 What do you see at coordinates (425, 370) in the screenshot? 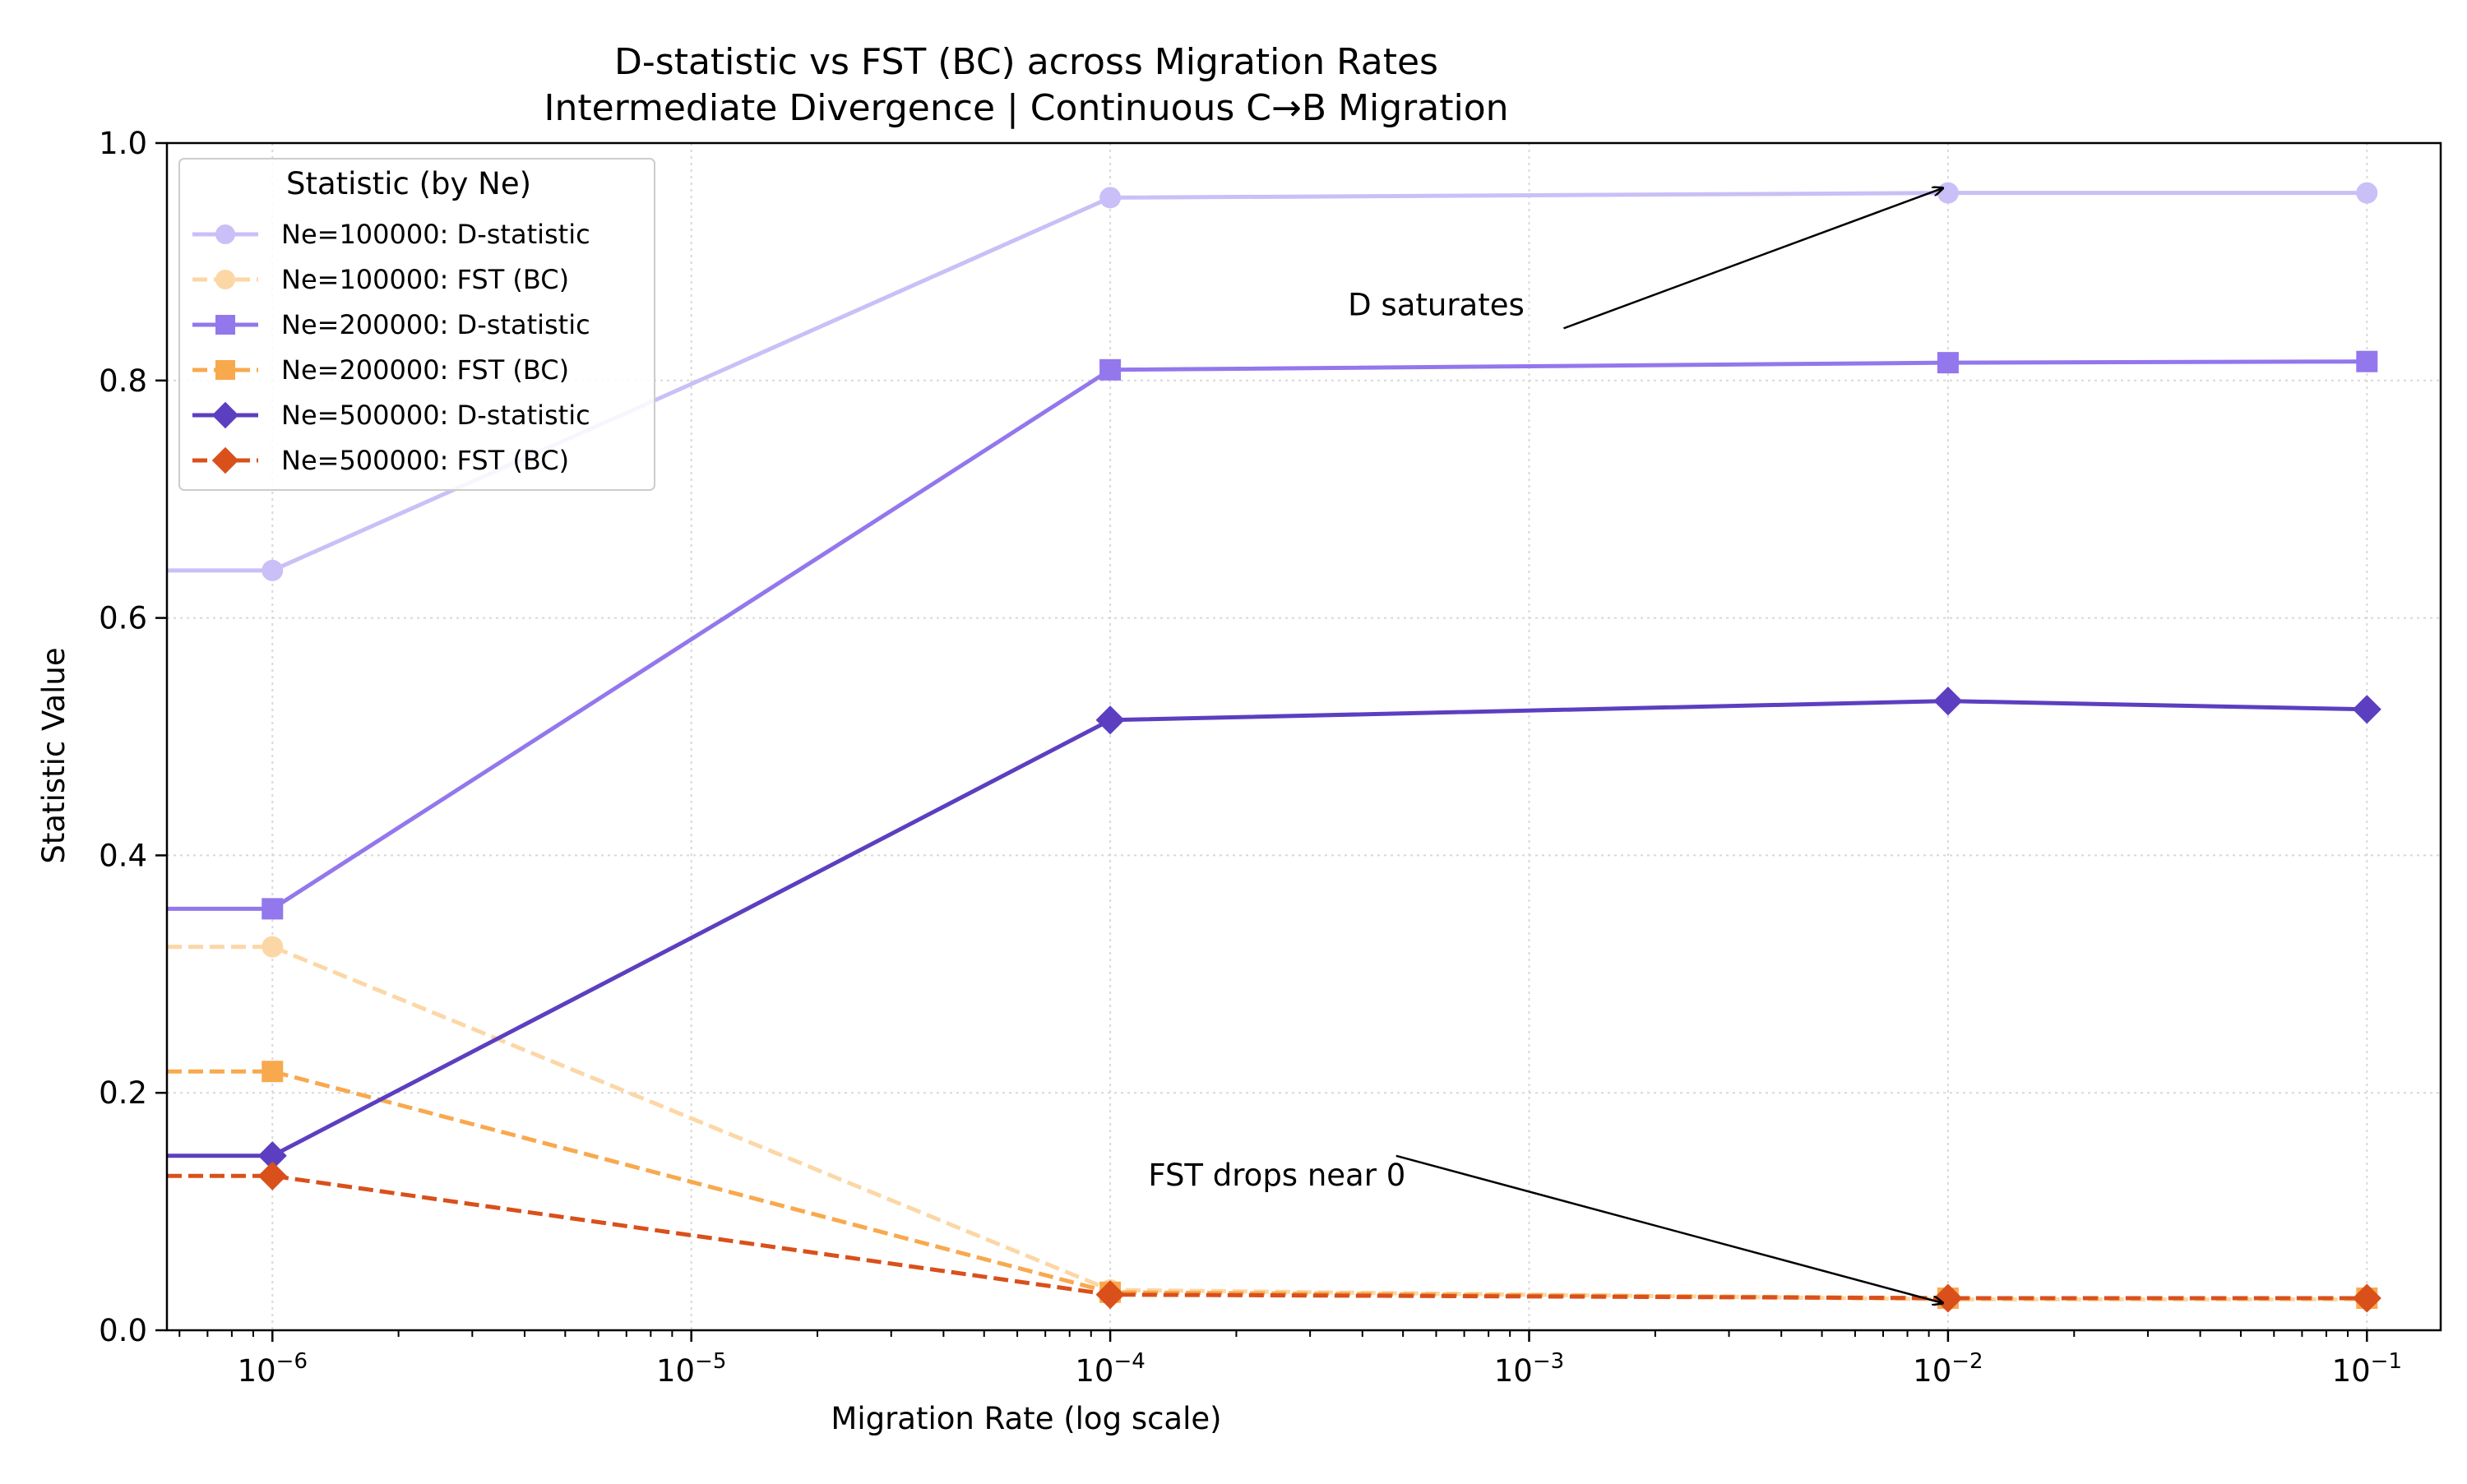
I see `legend-label: Ne=200000: FST (BC)` at bounding box center [425, 370].